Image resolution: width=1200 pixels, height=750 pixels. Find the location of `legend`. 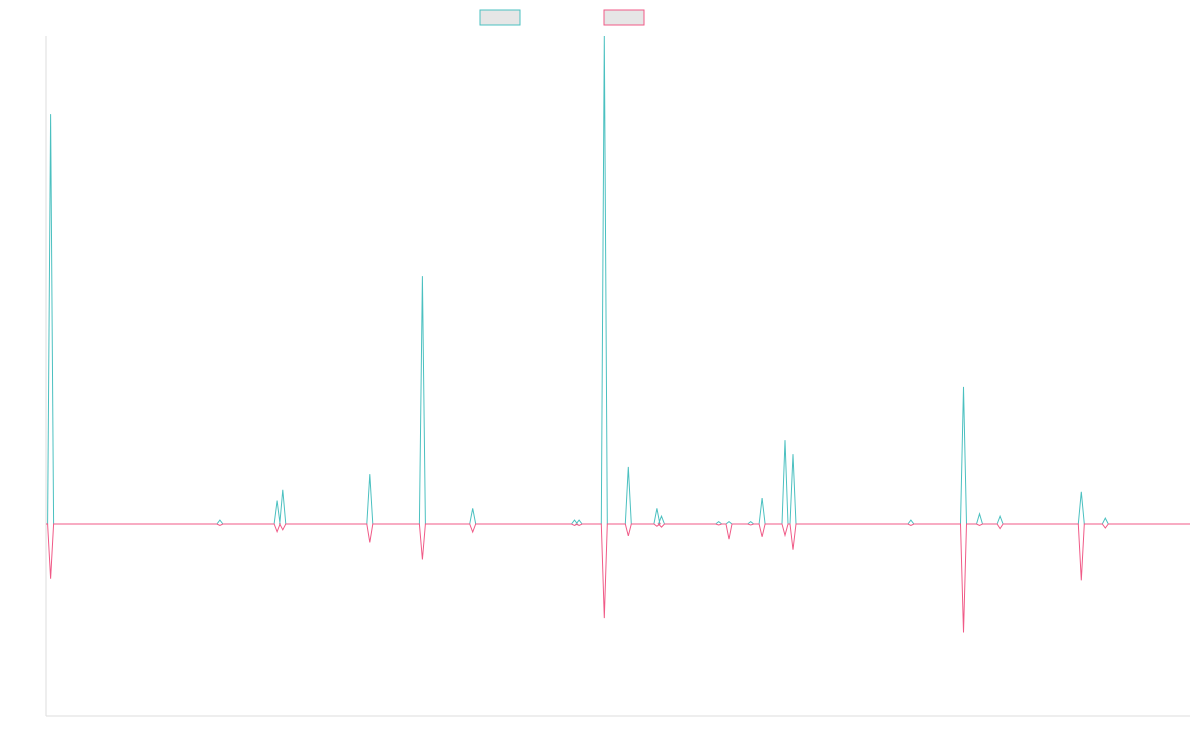

legend is located at coordinates (562, 17).